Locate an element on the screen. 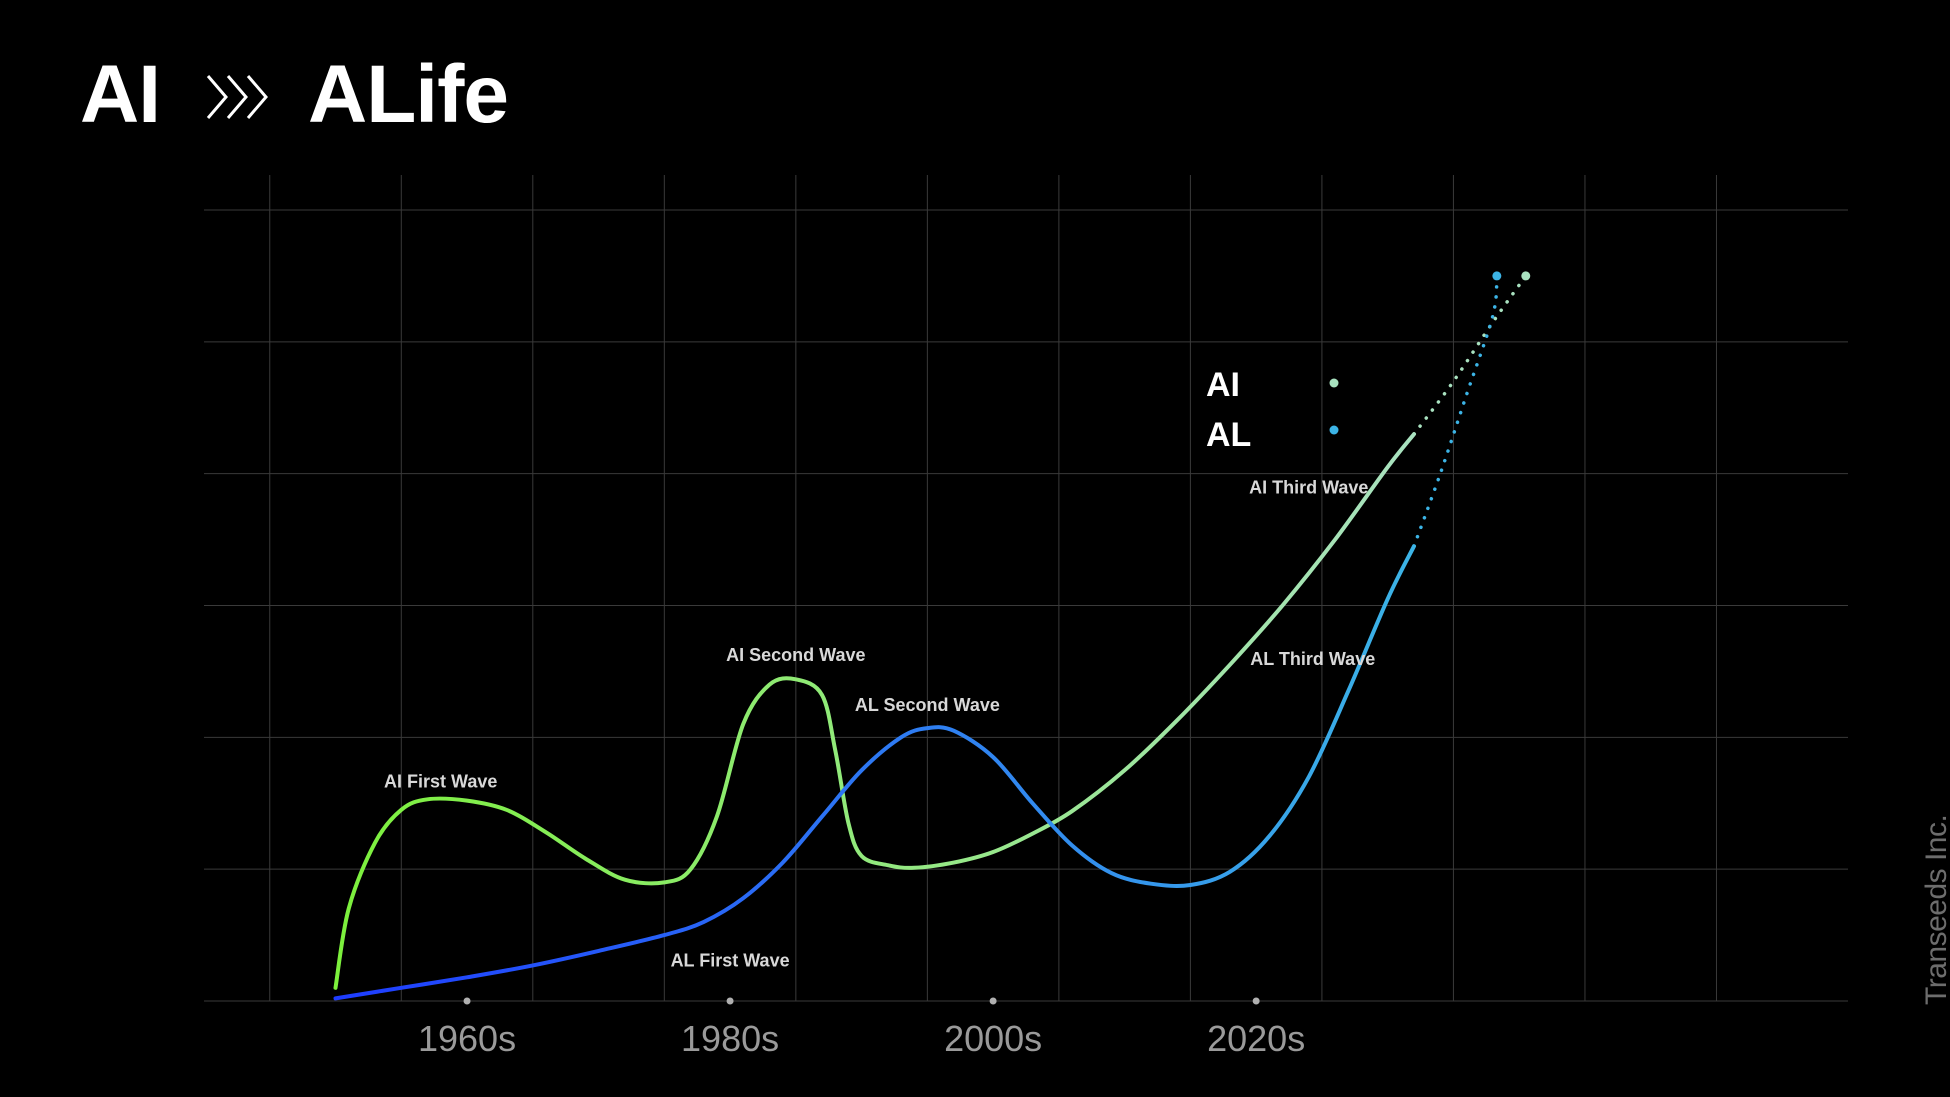 The image size is (1950, 1097). x-tick-label: 2020s is located at coordinates (1256, 1038).